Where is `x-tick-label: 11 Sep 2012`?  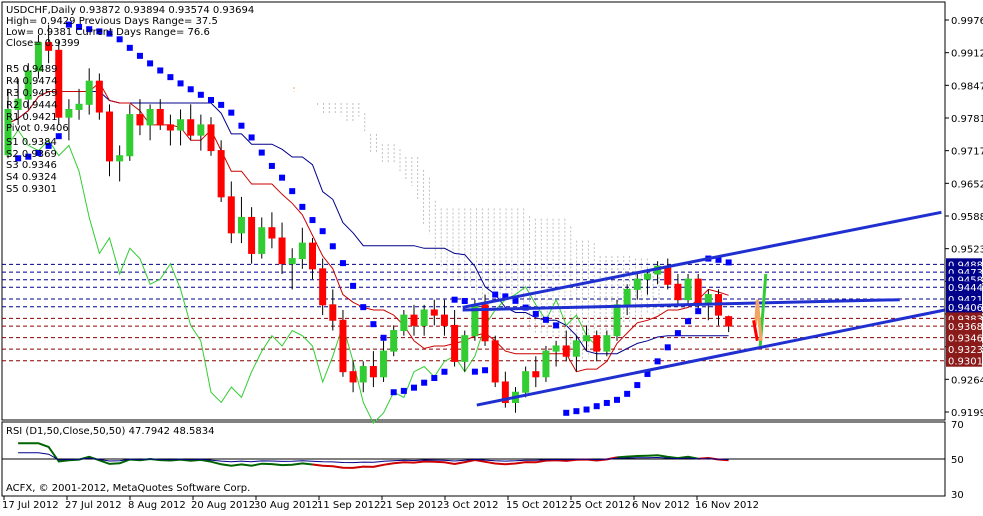 x-tick-label: 11 Sep 2012 is located at coordinates (348, 505).